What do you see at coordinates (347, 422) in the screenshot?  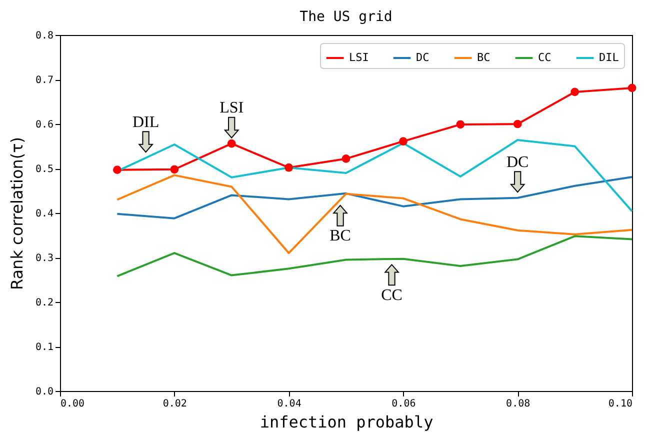 I see `x-axis-title: infection probably` at bounding box center [347, 422].